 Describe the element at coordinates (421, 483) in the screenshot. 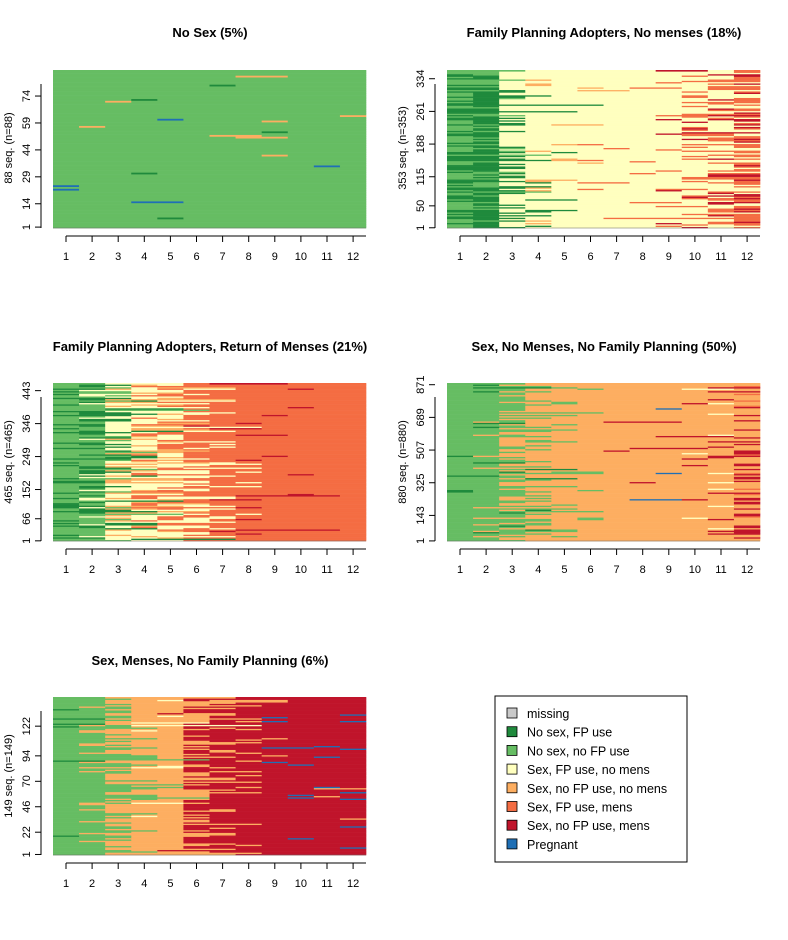

I see `y-tick-label: 325` at that location.